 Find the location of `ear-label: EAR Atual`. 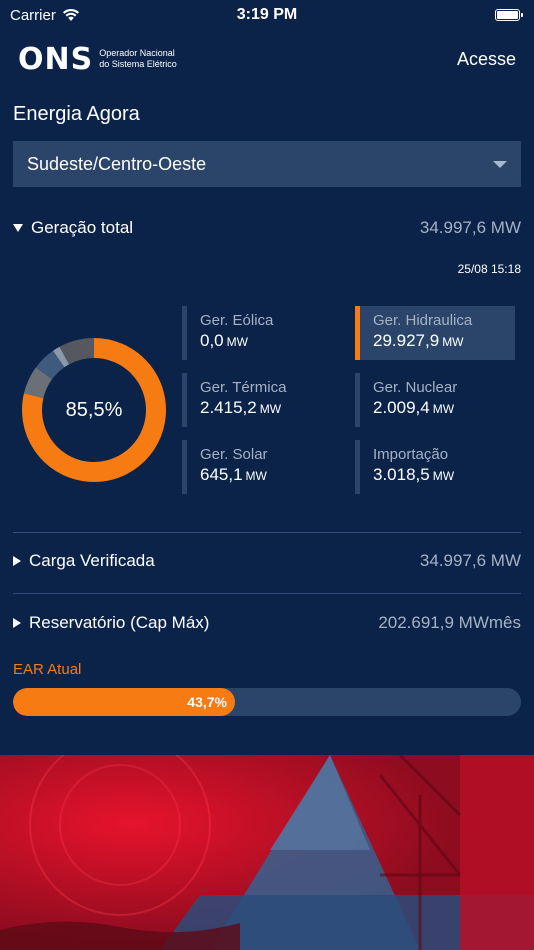

ear-label: EAR Atual is located at coordinates (47, 669).